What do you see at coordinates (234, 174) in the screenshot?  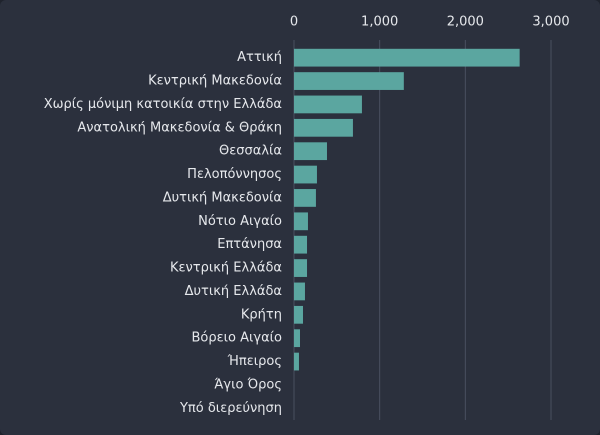 I see `y-tick-label: Πελοπόννησος` at bounding box center [234, 174].